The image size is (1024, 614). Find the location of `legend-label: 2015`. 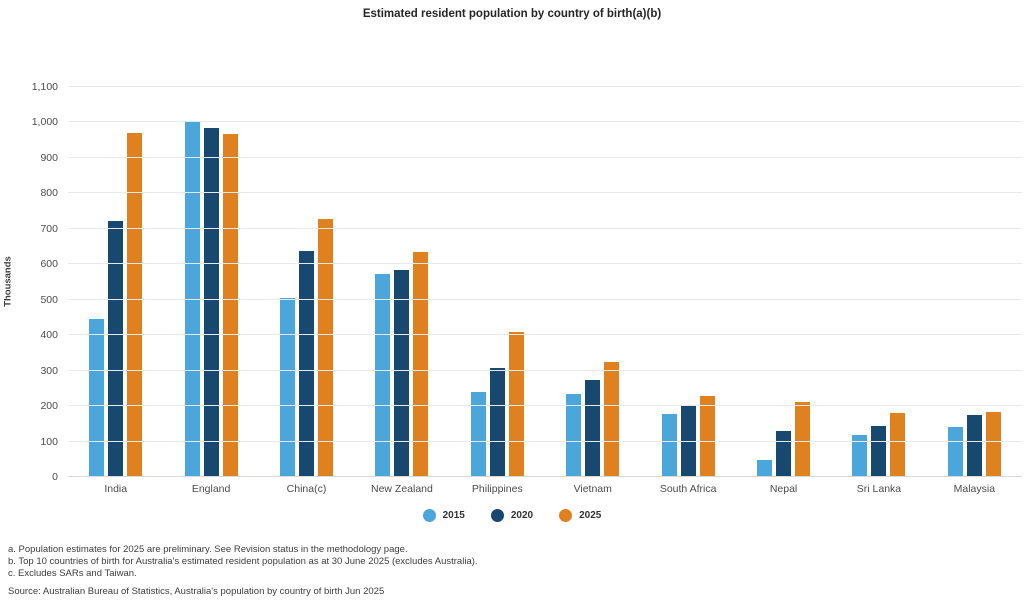

legend-label: 2015 is located at coordinates (453, 515).